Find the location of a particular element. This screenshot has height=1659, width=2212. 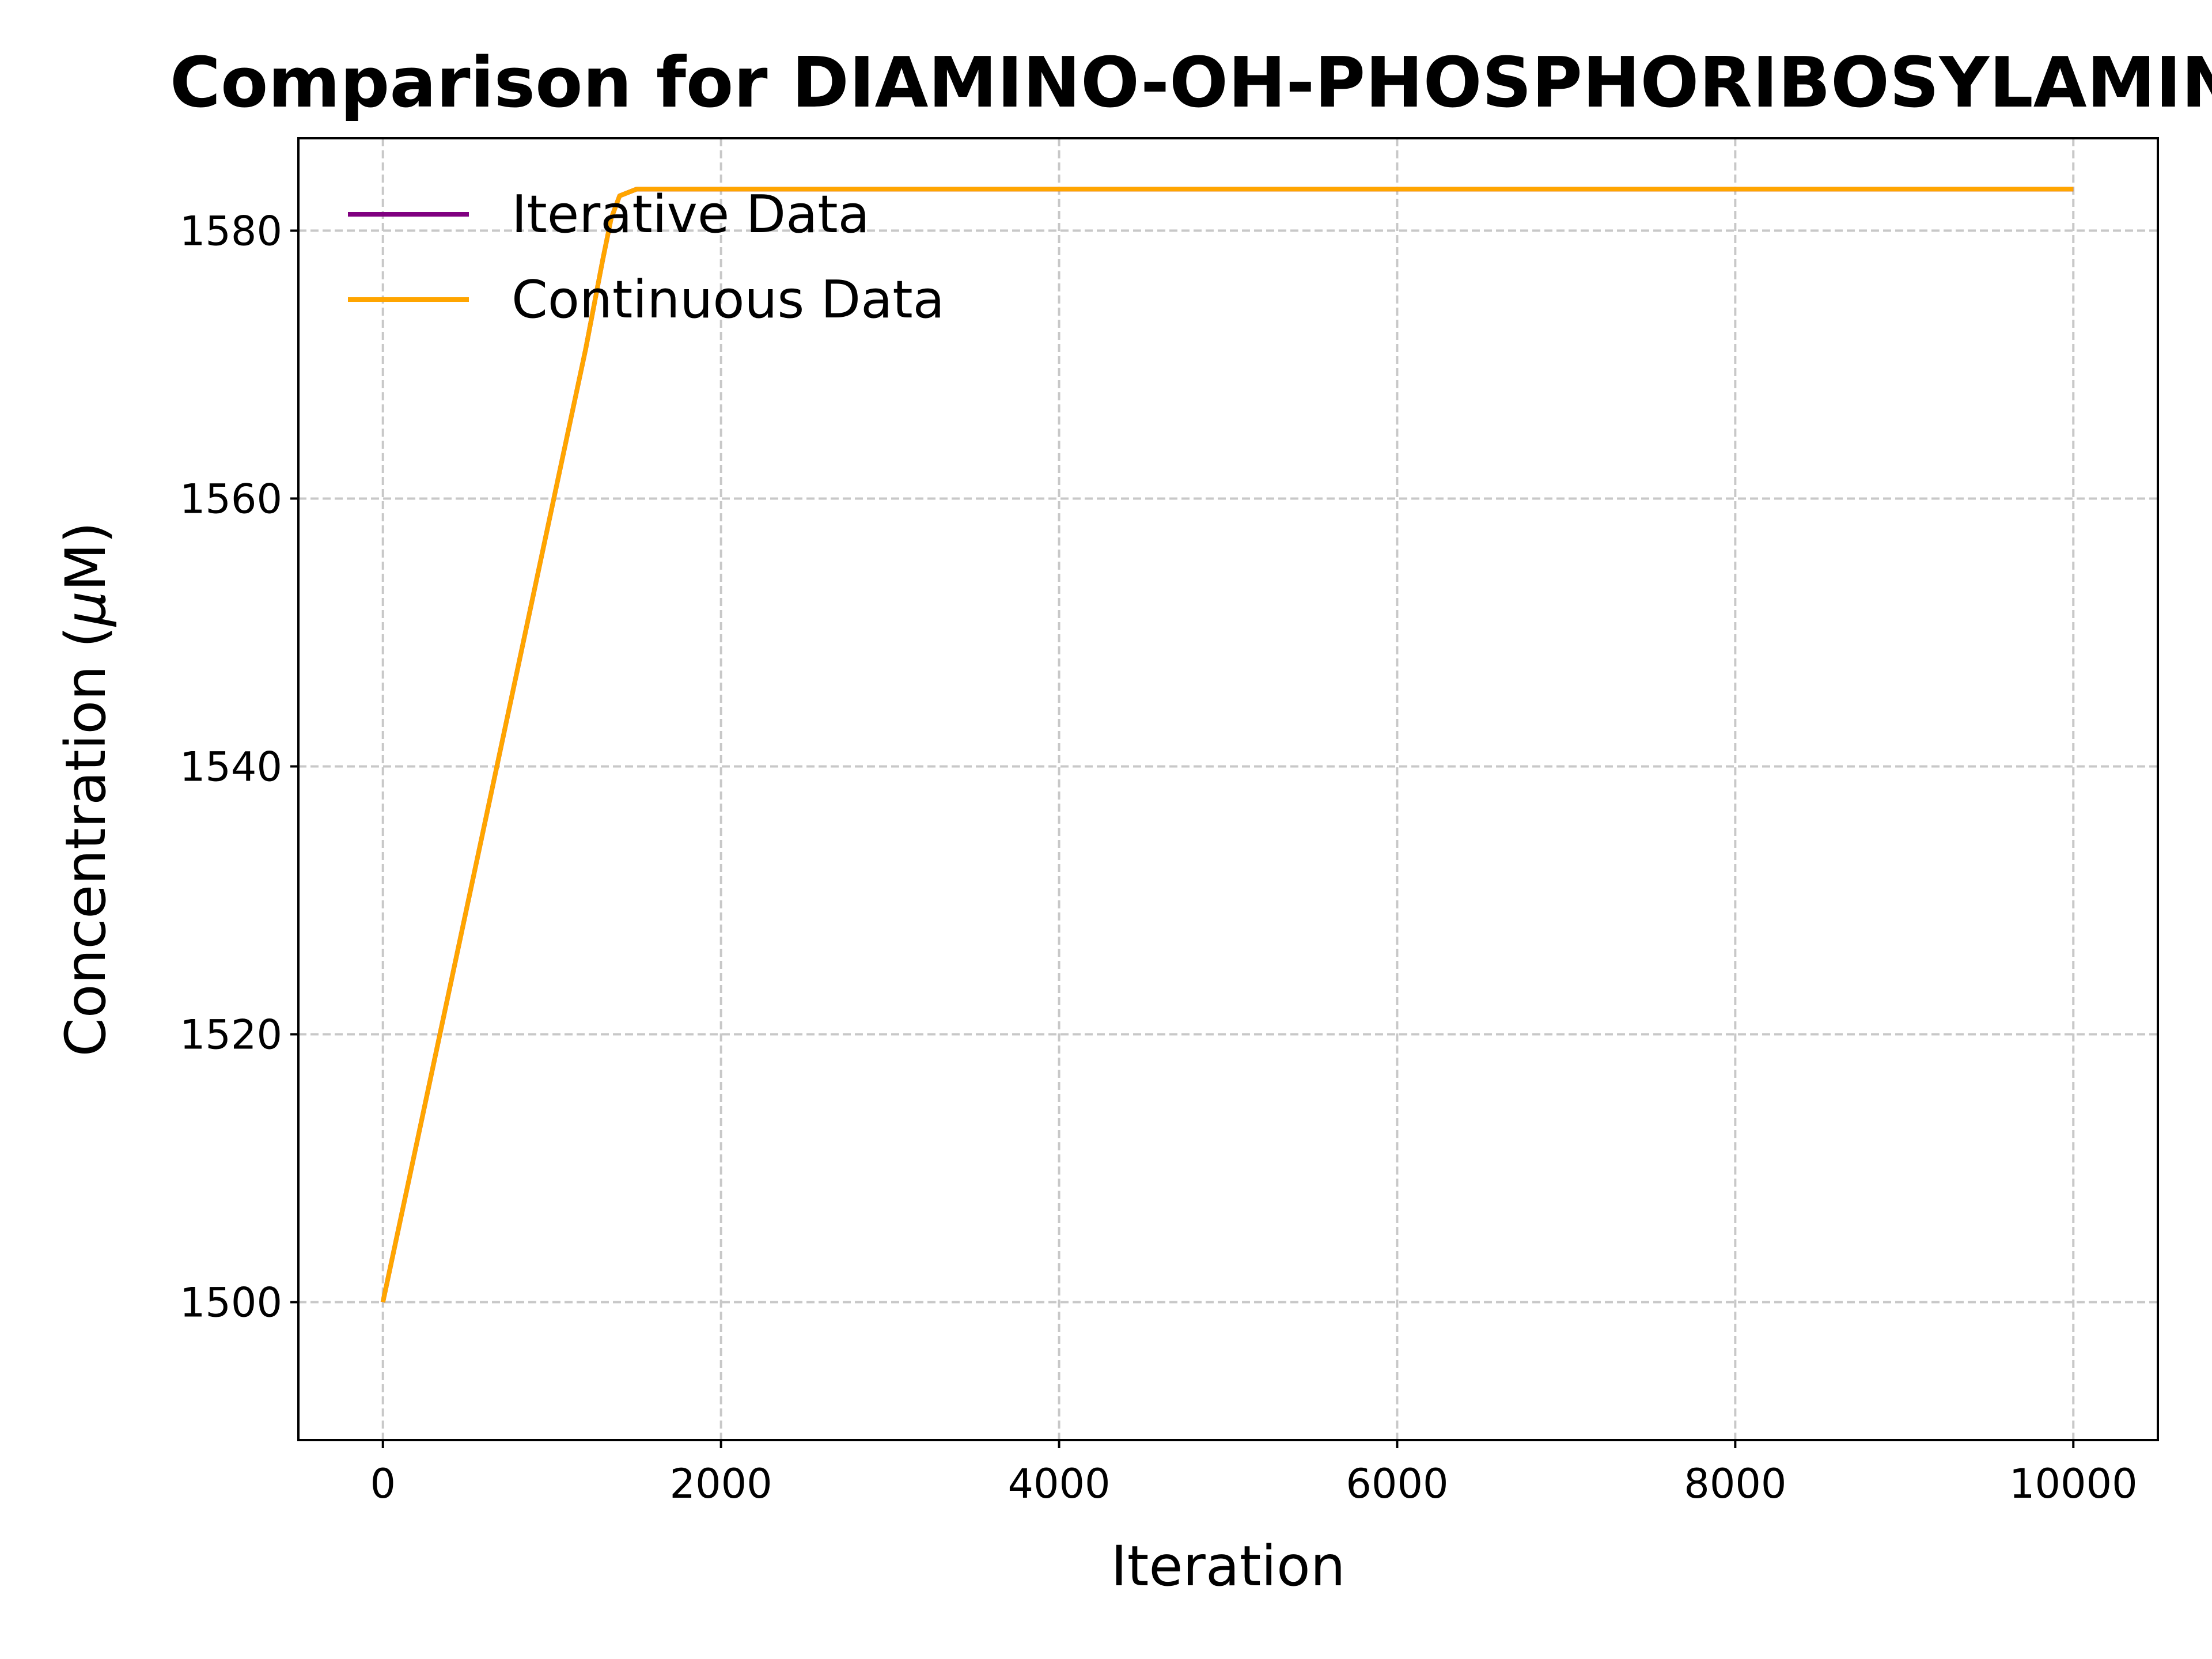

x-tick-label: 8000 is located at coordinates (1735, 1484).